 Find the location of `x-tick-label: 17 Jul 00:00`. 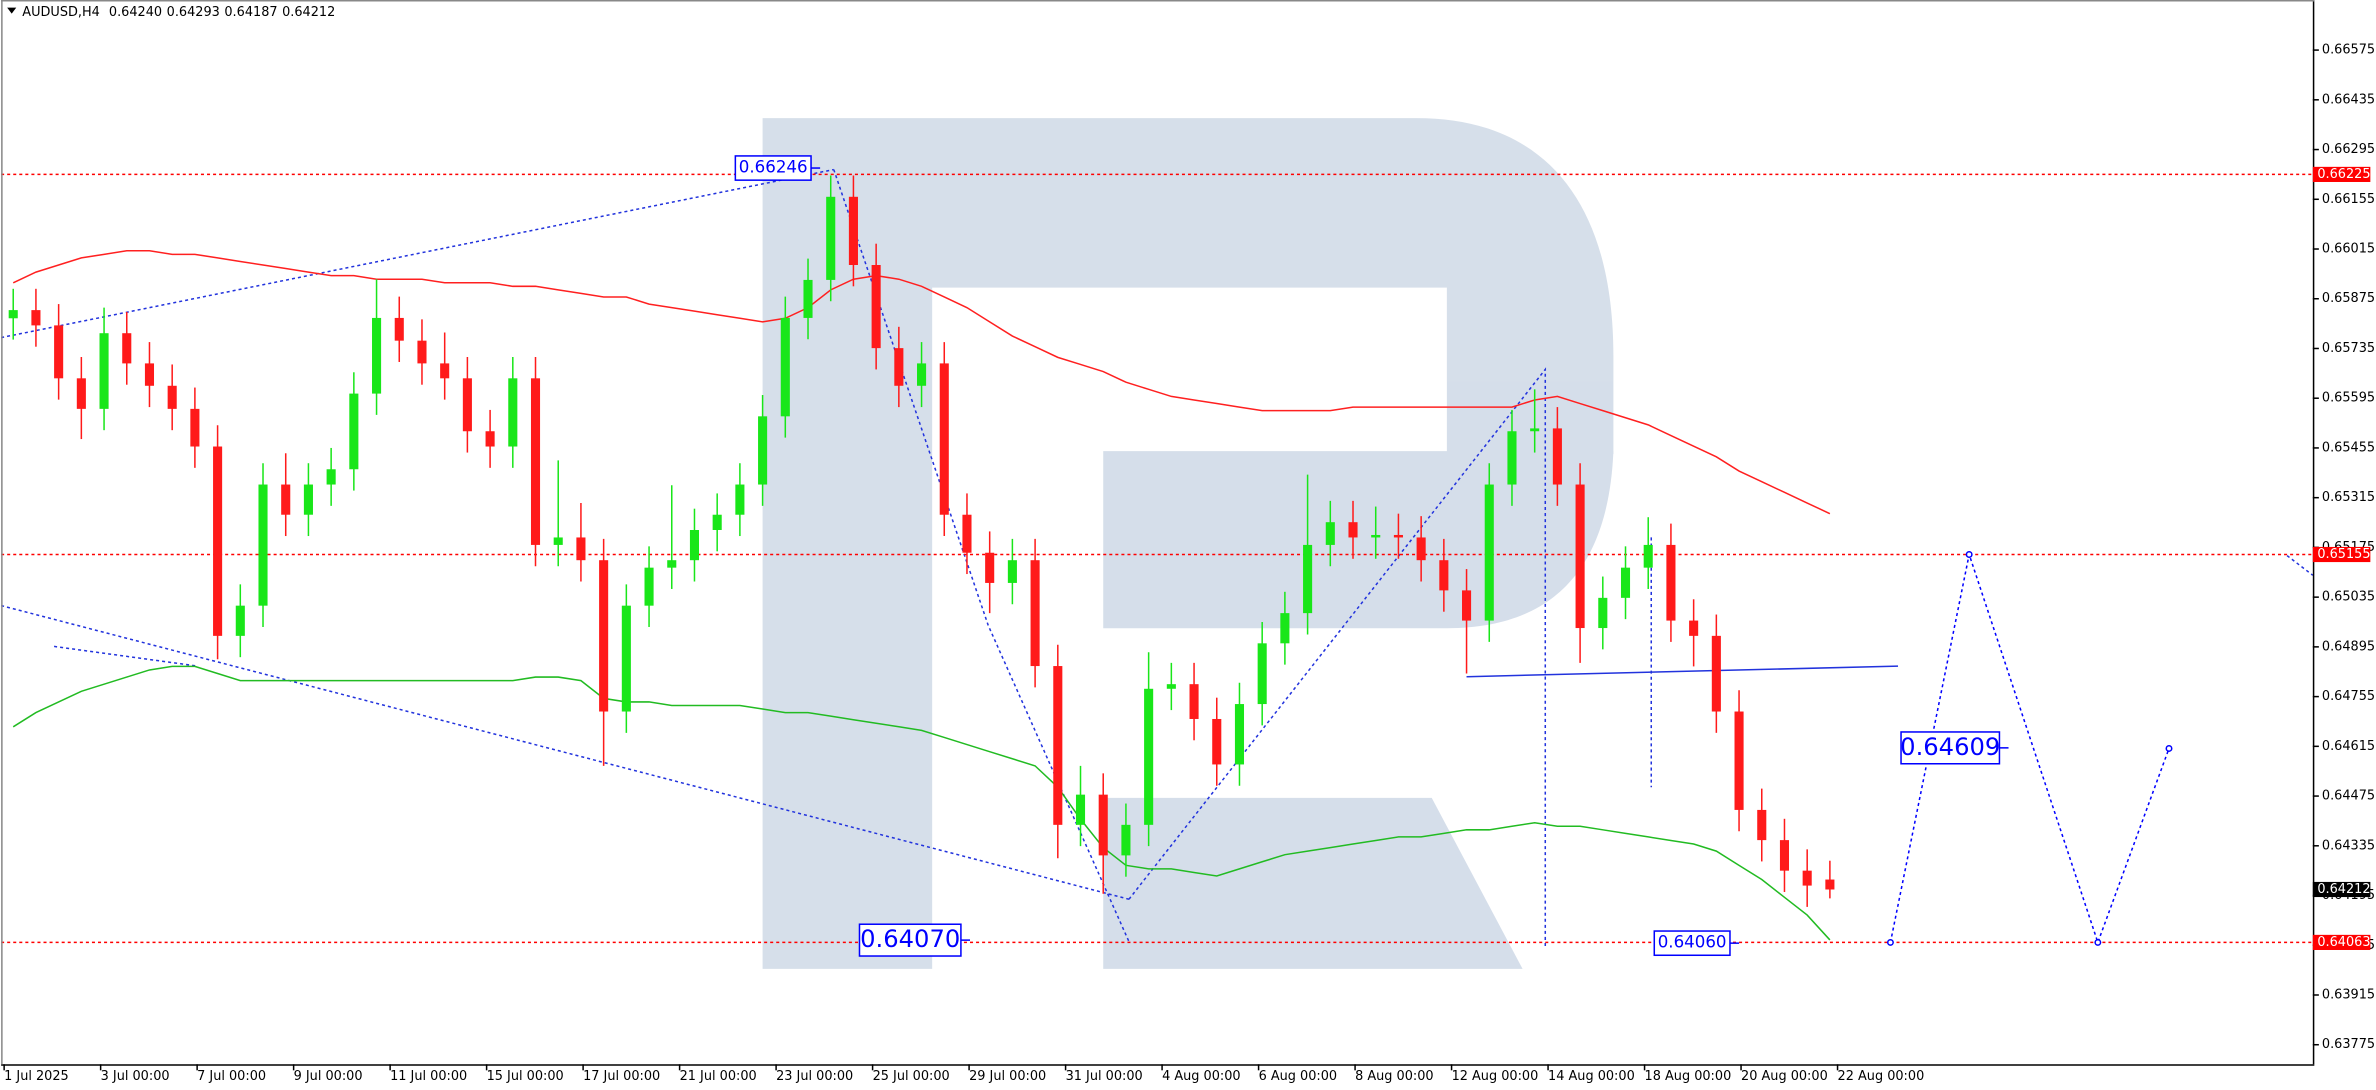

x-tick-label: 17 Jul 00:00 is located at coordinates (621, 1076).